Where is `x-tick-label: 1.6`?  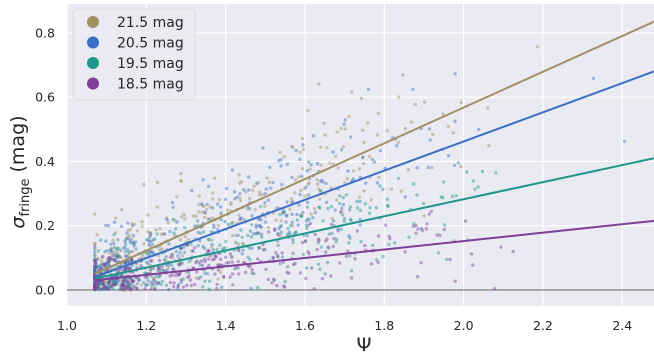 x-tick-label: 1.6 is located at coordinates (305, 325).